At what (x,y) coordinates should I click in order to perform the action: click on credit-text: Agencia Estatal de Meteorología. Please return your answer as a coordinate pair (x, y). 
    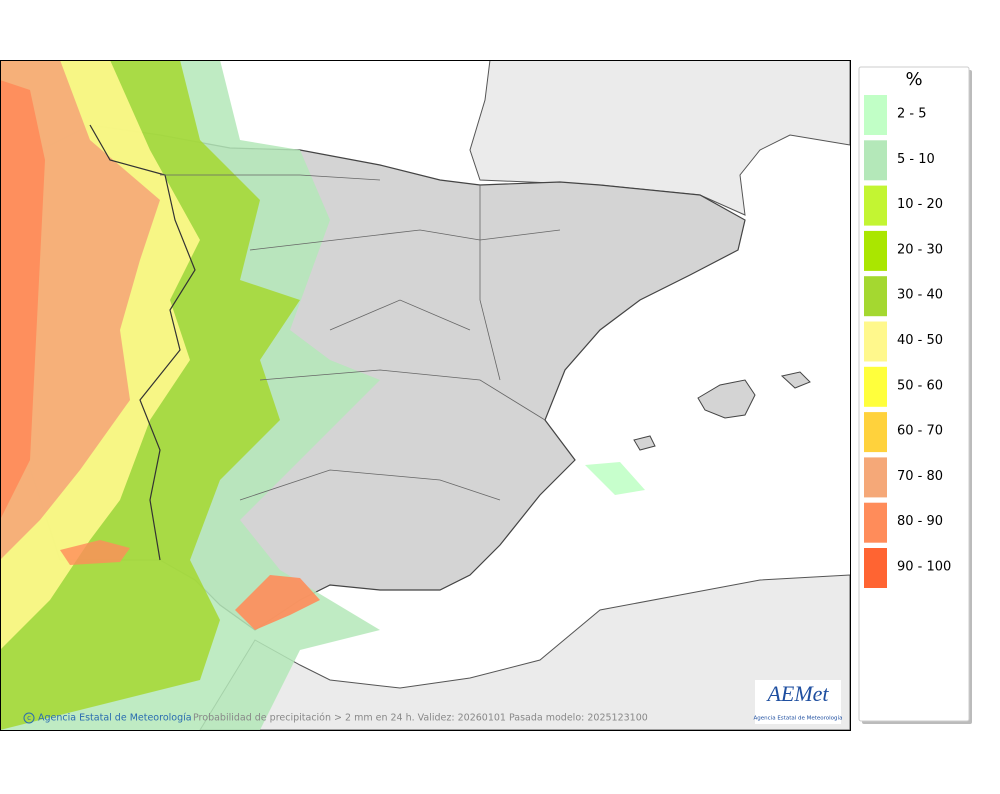
    Looking at the image, I should click on (115, 718).